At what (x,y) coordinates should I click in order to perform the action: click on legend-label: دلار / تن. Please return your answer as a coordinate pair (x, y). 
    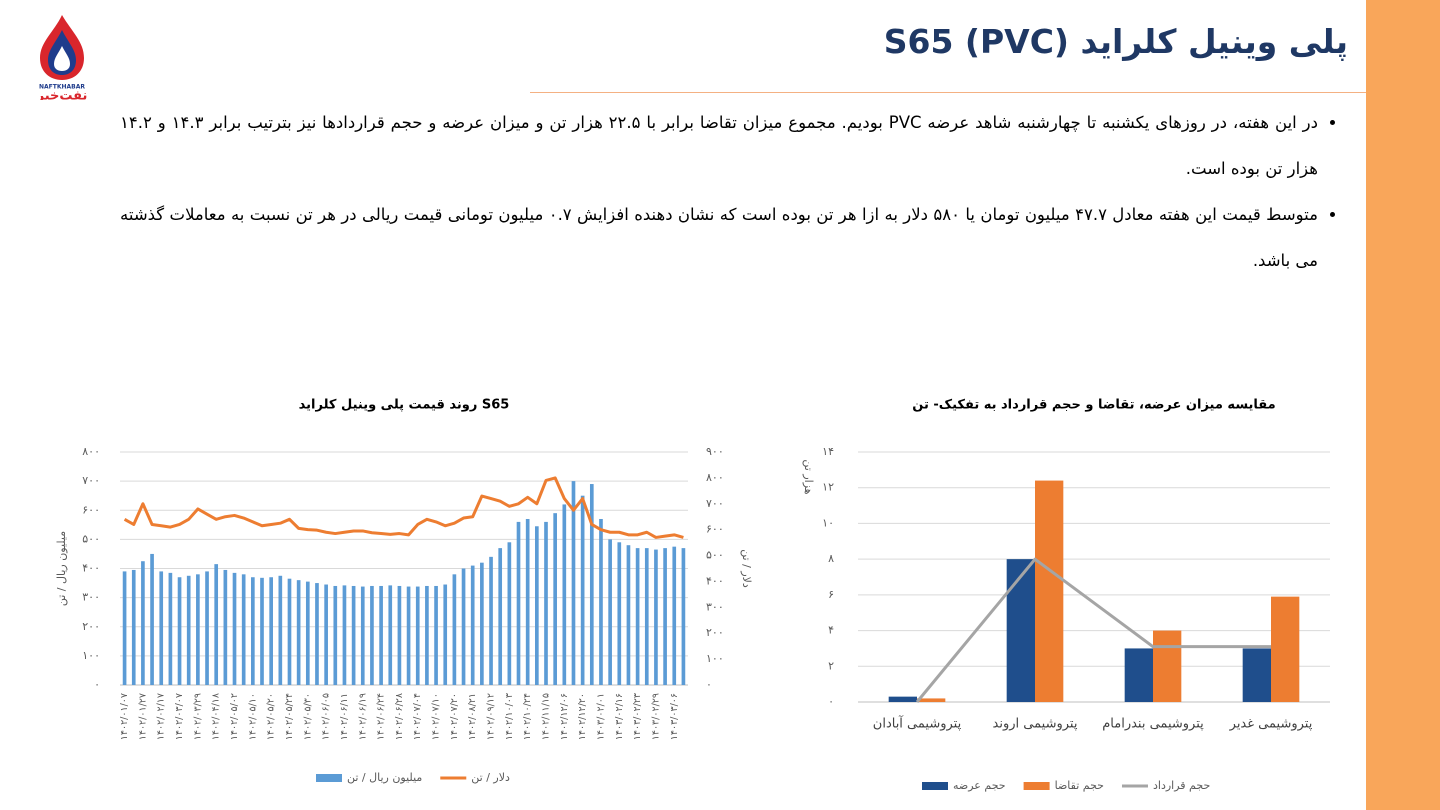
    Looking at the image, I should click on (490, 777).